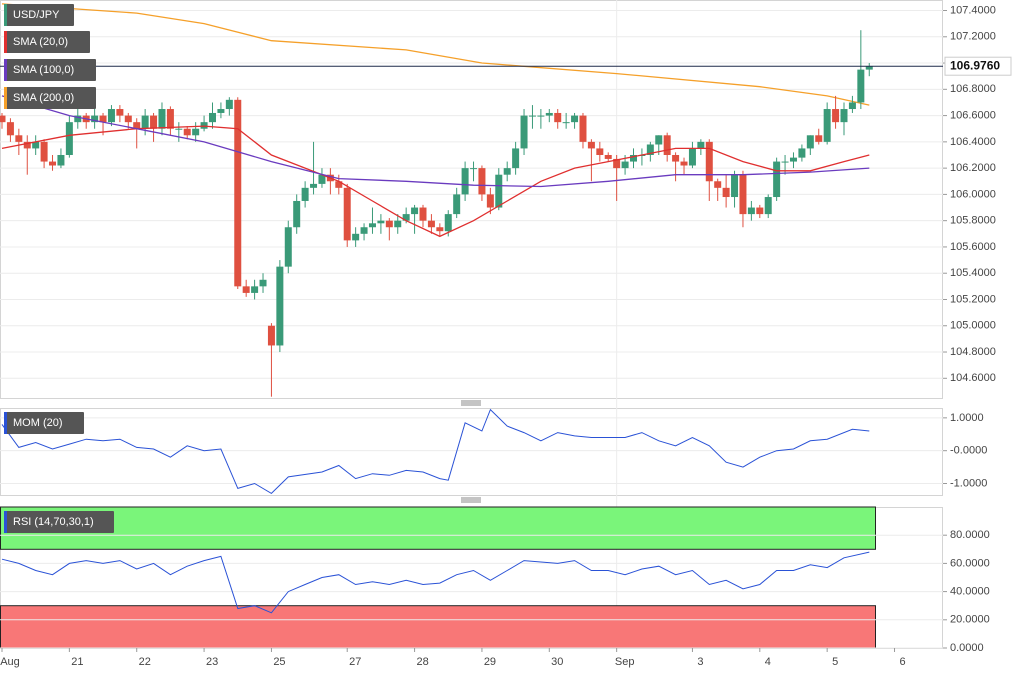 The image size is (1013, 675). I want to click on x-tick-label: 23, so click(212, 662).